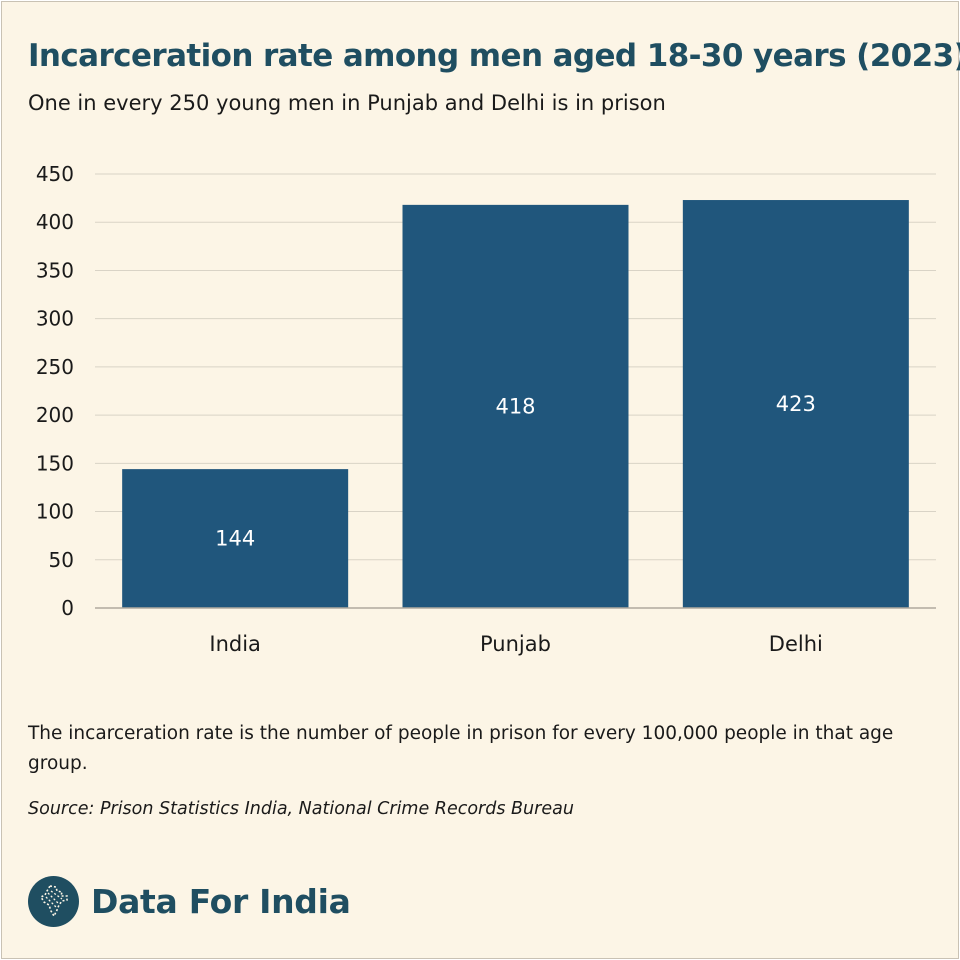 Image resolution: width=960 pixels, height=960 pixels. I want to click on x-tick-label: Punjab, so click(515, 644).